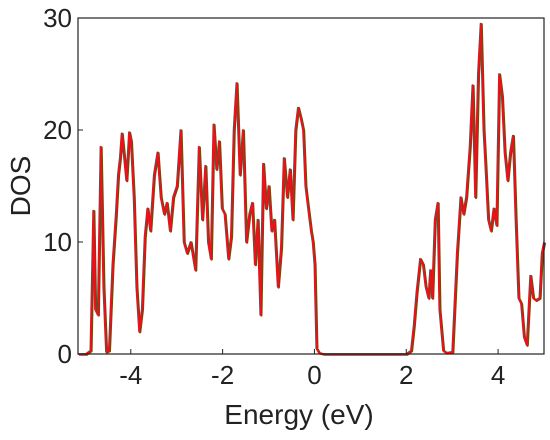 The width and height of the screenshot is (550, 440). I want to click on y-tick-label: 20, so click(57, 130).